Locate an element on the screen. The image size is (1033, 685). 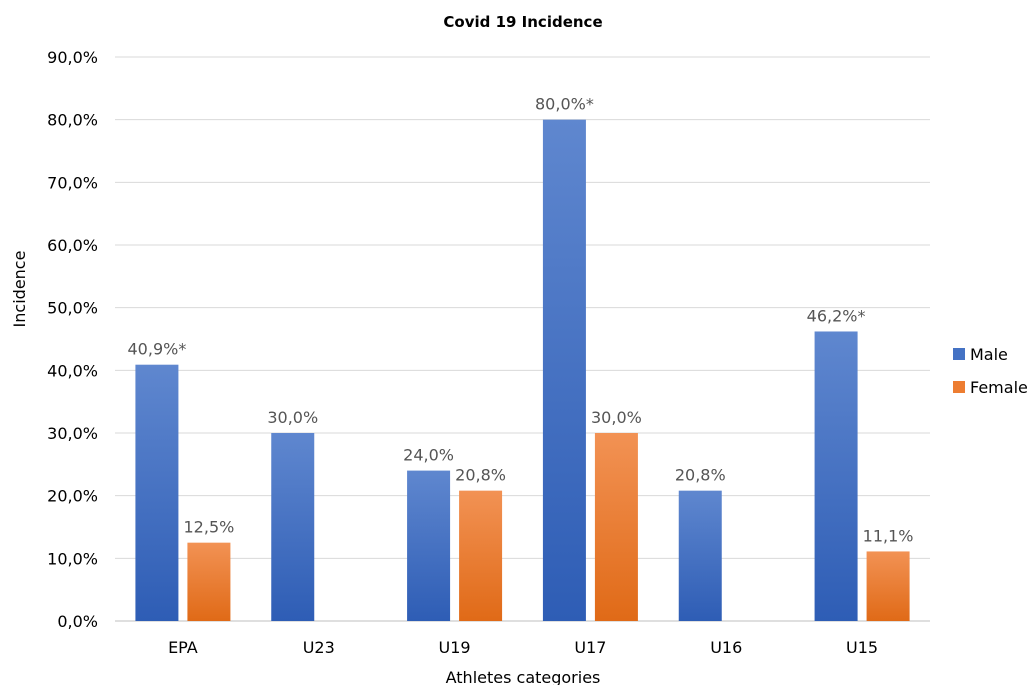
x-tick-label: U16 is located at coordinates (726, 647).